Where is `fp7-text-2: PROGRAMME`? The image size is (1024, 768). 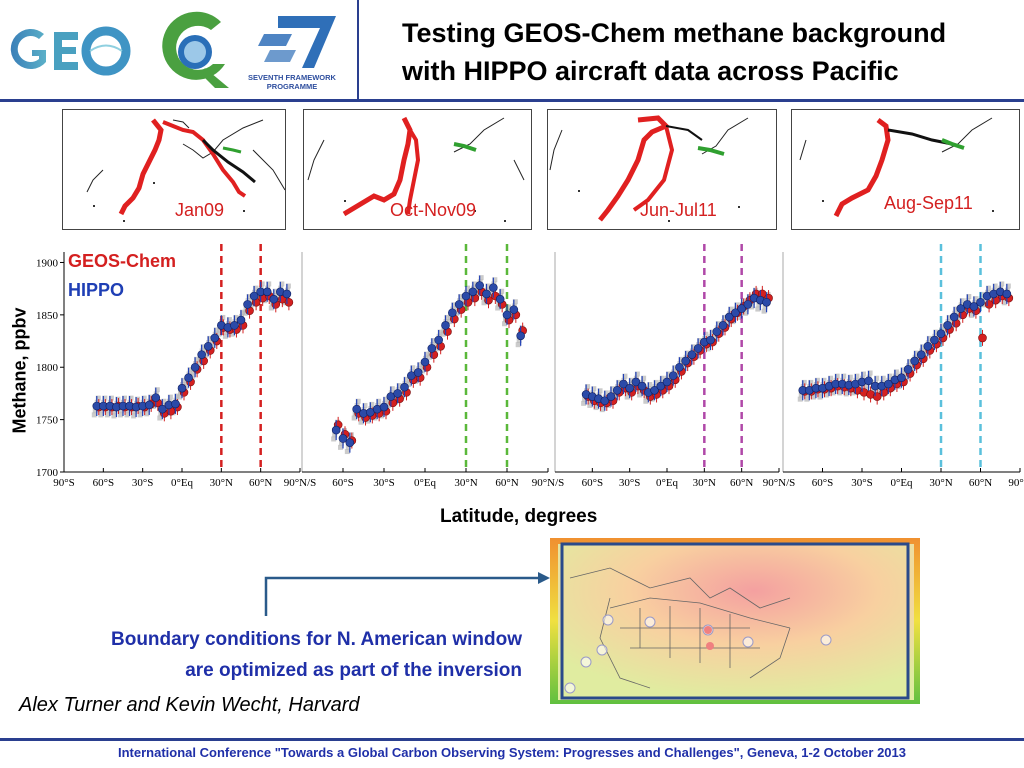
fp7-text-2: PROGRAMME is located at coordinates (292, 86).